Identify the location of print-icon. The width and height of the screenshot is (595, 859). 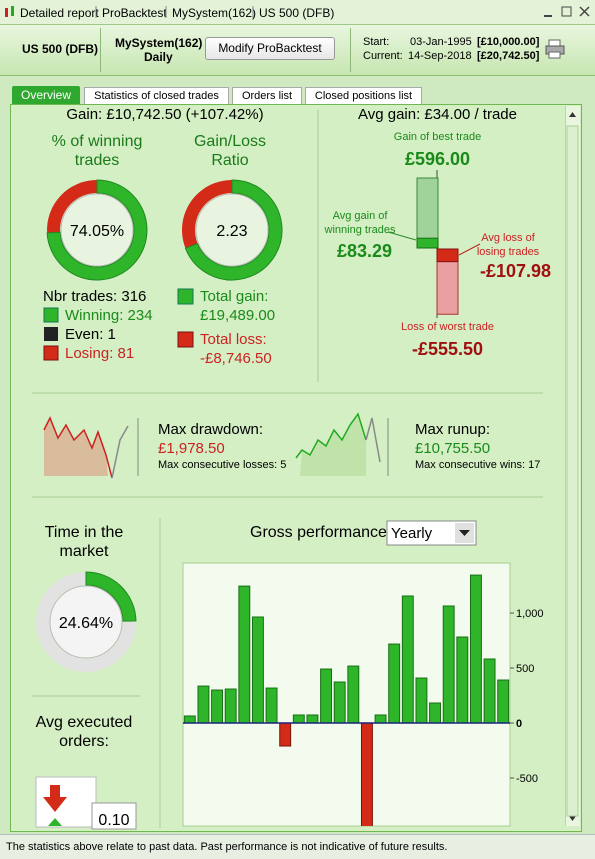
(555, 49).